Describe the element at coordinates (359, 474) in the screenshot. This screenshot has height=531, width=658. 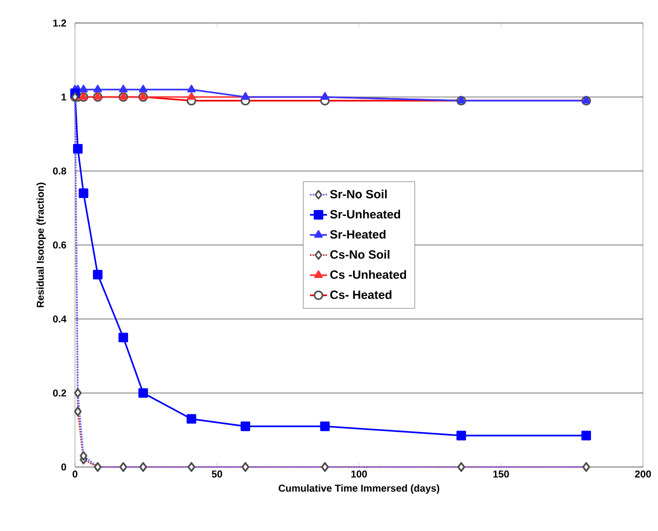
I see `x-tick-label: 100` at that location.